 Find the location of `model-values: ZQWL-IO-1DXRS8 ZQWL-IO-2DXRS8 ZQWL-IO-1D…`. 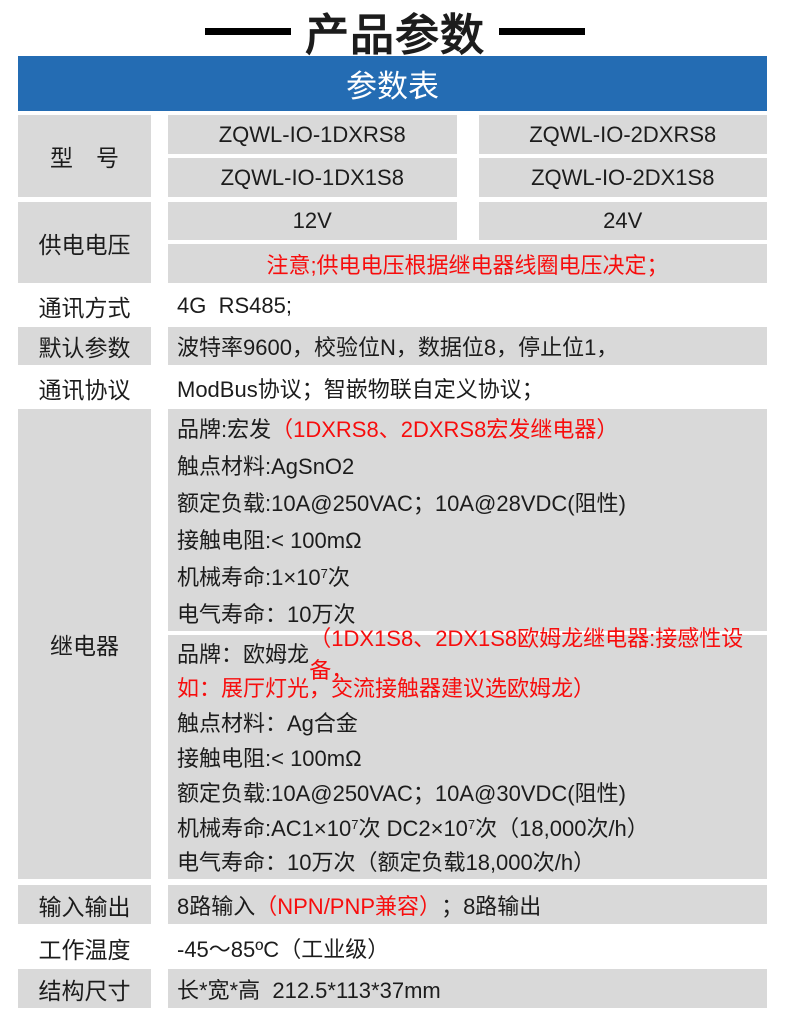

model-values: ZQWL-IO-1DXRS8 ZQWL-IO-2DXRS8 ZQWL-IO-1D… is located at coordinates (467, 156).